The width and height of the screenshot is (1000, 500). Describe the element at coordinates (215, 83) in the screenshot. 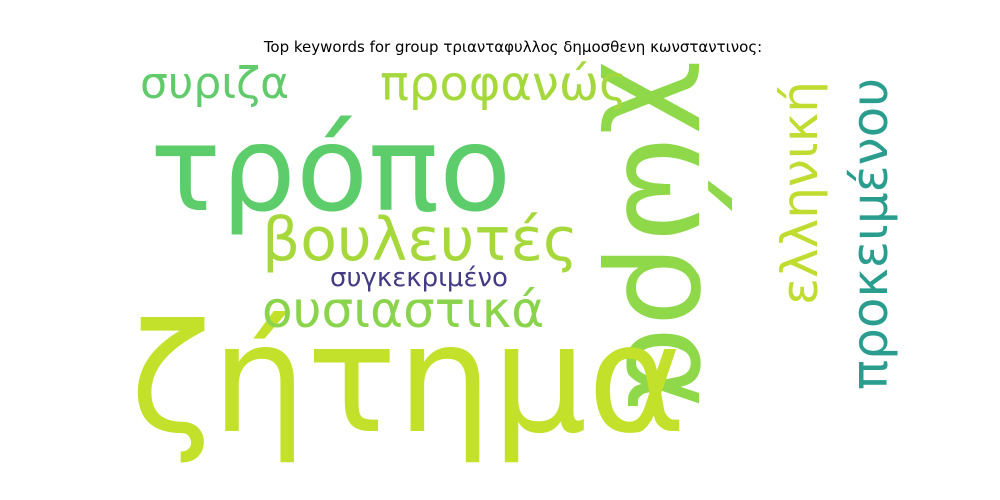

I see `word-syriza: συριζα` at that location.